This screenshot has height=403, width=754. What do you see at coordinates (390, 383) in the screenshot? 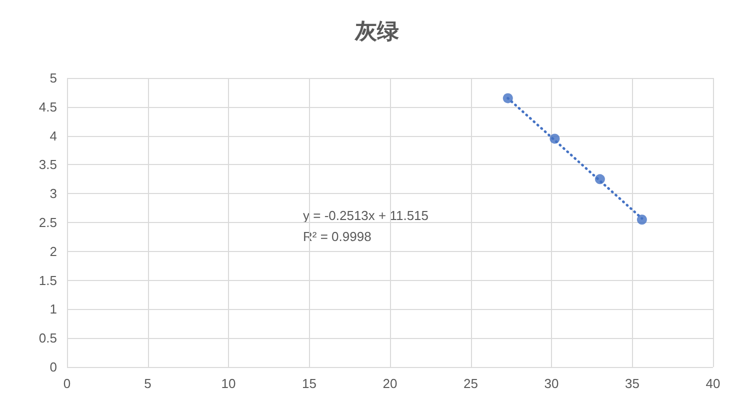
I see `x-tick-label: 20` at bounding box center [390, 383].